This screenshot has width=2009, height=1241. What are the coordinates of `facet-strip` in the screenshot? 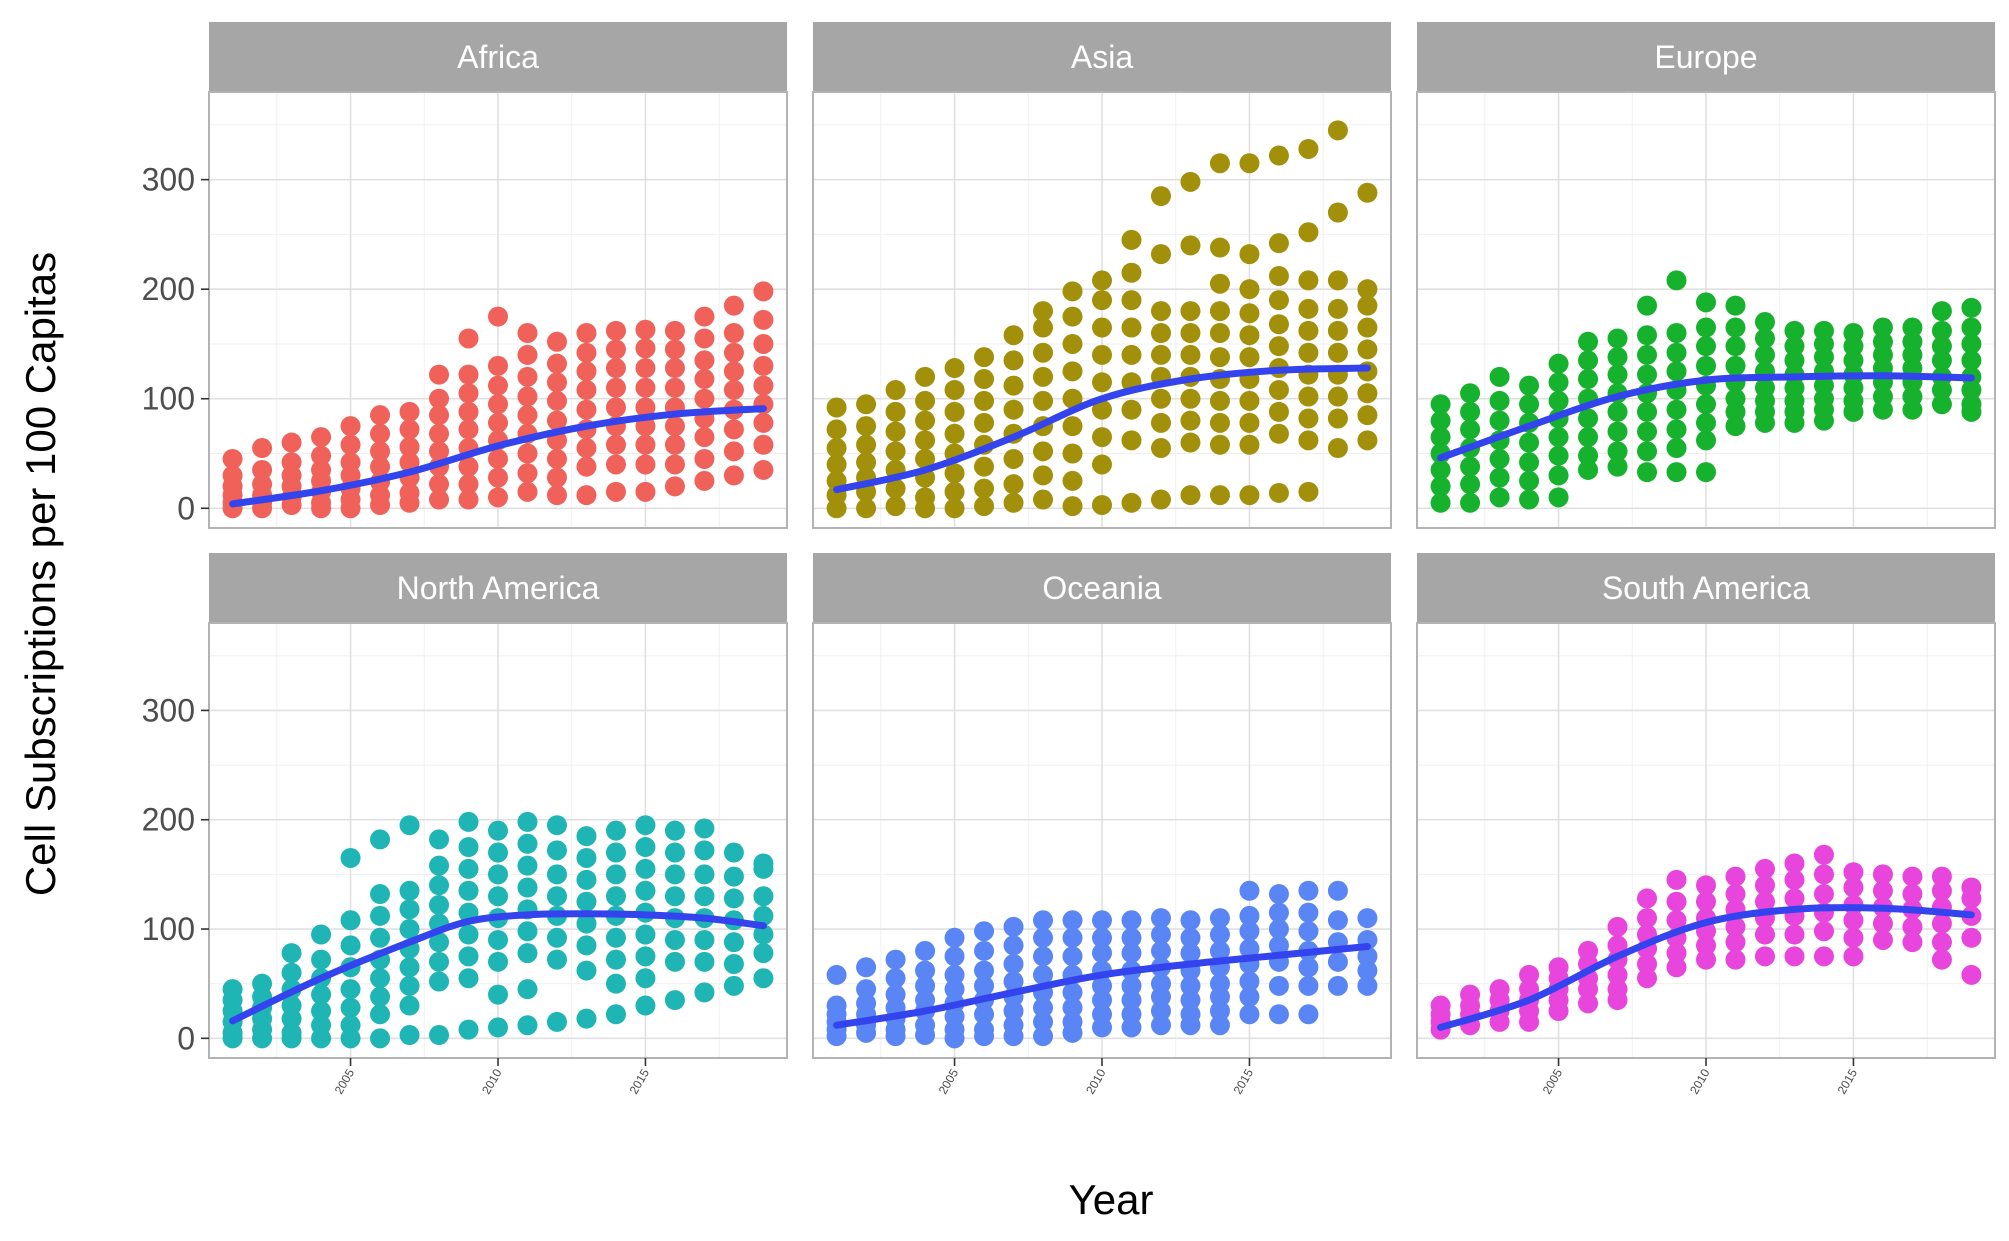 It's located at (498, 57).